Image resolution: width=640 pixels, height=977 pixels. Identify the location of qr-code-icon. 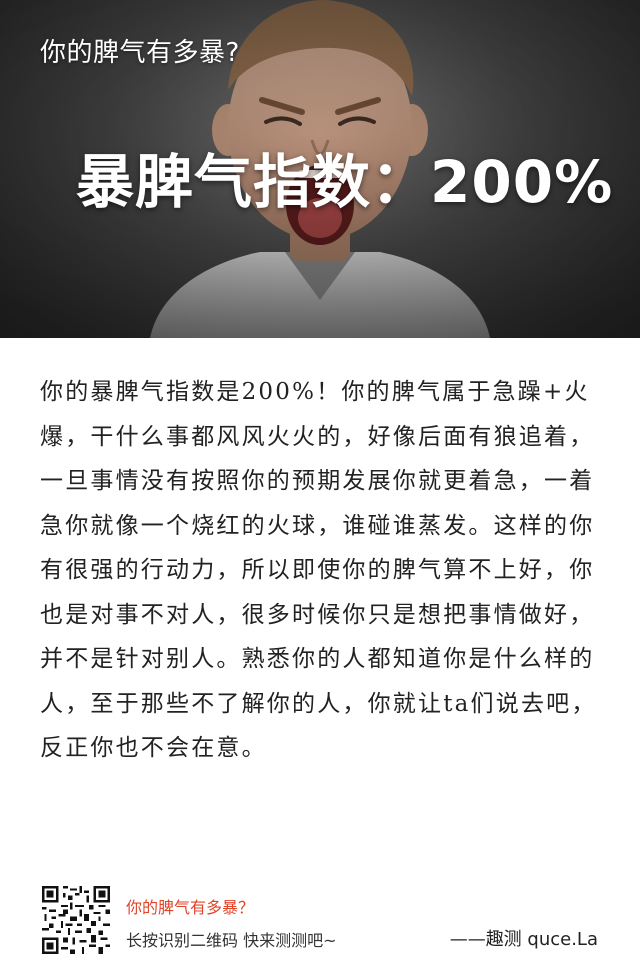
(76, 920).